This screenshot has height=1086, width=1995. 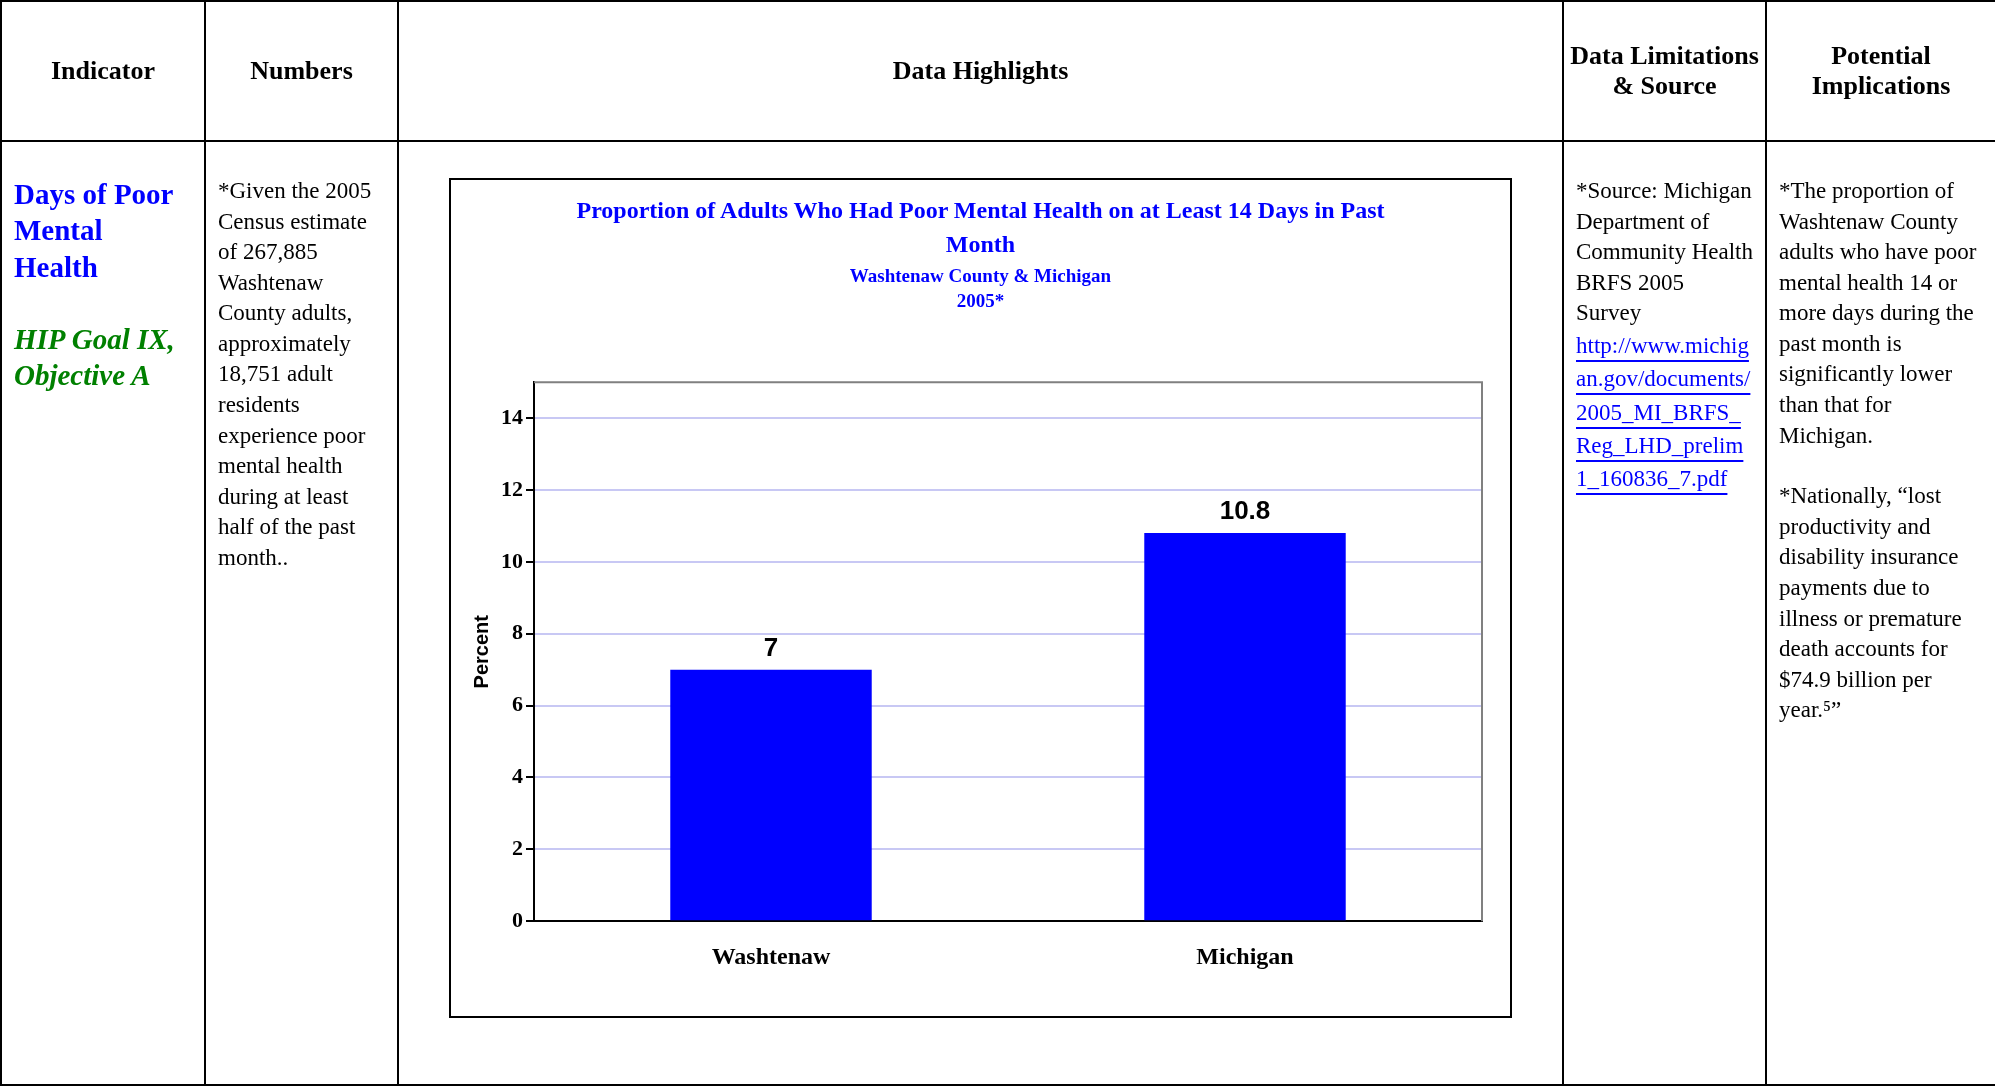 What do you see at coordinates (1664, 70) in the screenshot?
I see `text: Data Limitations & Source` at bounding box center [1664, 70].